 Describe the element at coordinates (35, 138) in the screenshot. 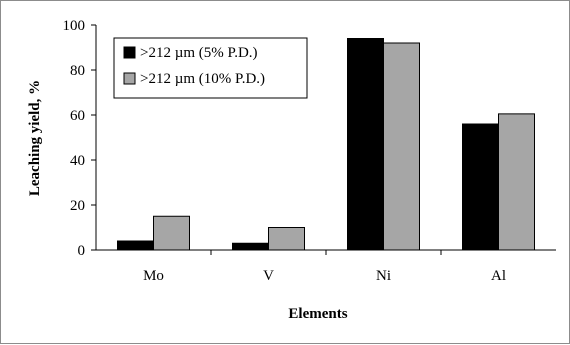

I see `y-axis-title: Leaching yield, %` at that location.